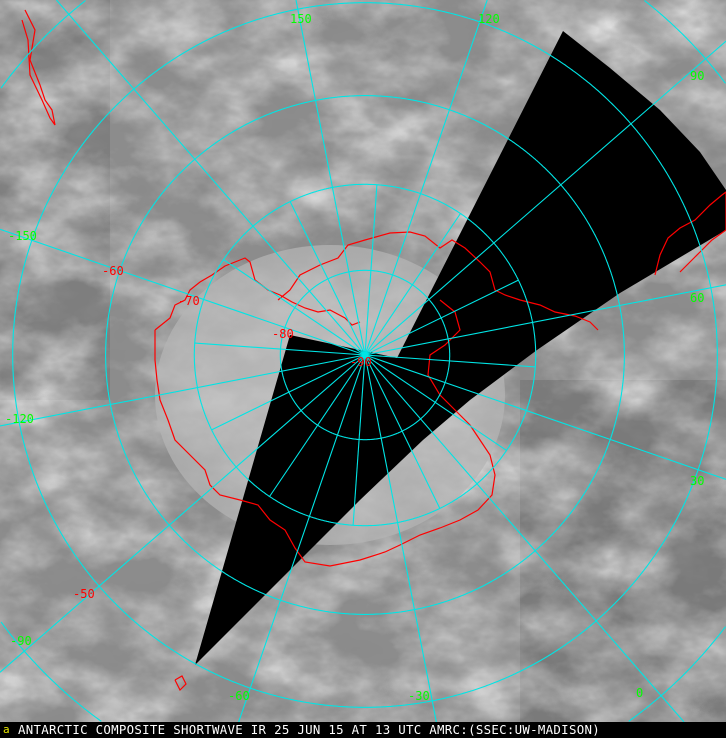 This screenshot has width=726, height=738. Describe the element at coordinates (21, 641) in the screenshot. I see `longitude-label: -90` at that location.